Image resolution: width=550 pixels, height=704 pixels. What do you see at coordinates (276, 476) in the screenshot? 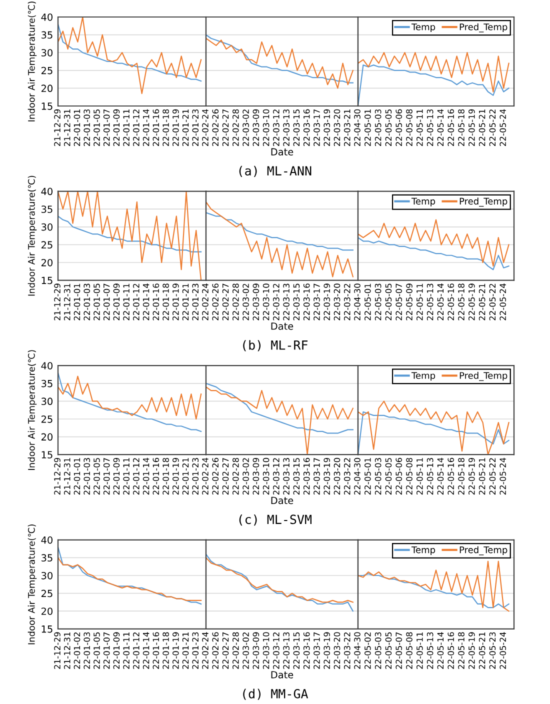
I see `x-tick-label: 22-03-12` at bounding box center [276, 476].